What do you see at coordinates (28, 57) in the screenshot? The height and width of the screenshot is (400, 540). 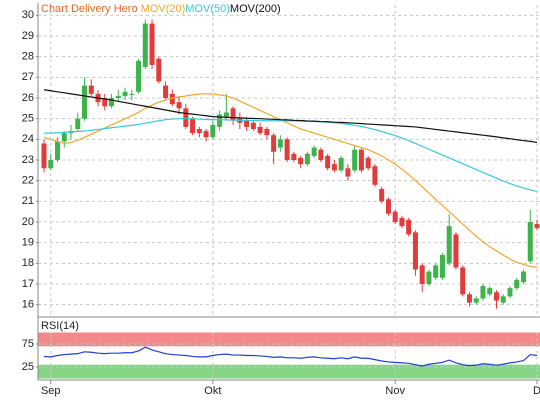 I see `y-tick-label: 28` at bounding box center [28, 57].